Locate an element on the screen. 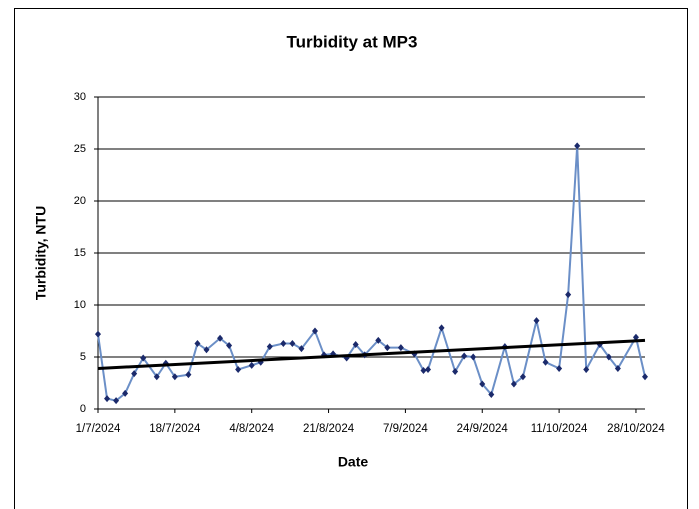  y-tick-label: 25 is located at coordinates (80, 149).